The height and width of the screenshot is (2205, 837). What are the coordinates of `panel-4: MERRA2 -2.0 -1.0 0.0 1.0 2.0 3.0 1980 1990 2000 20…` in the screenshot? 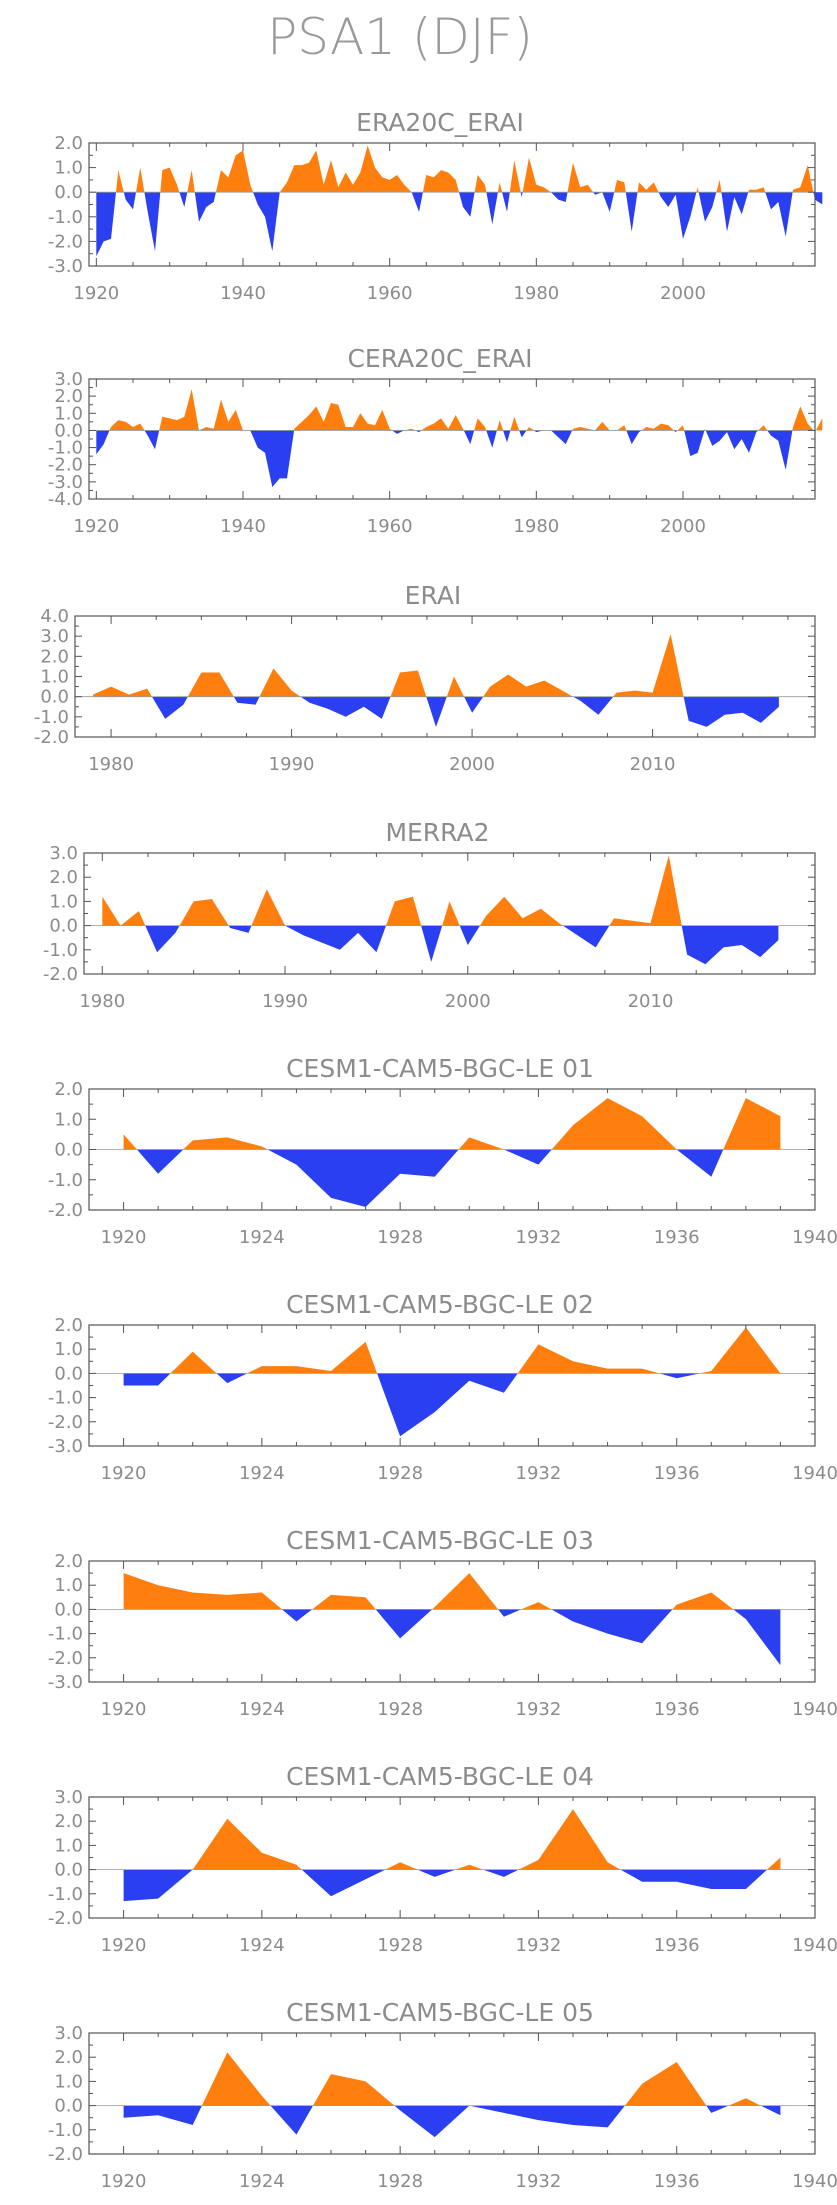 It's located at (429, 915).